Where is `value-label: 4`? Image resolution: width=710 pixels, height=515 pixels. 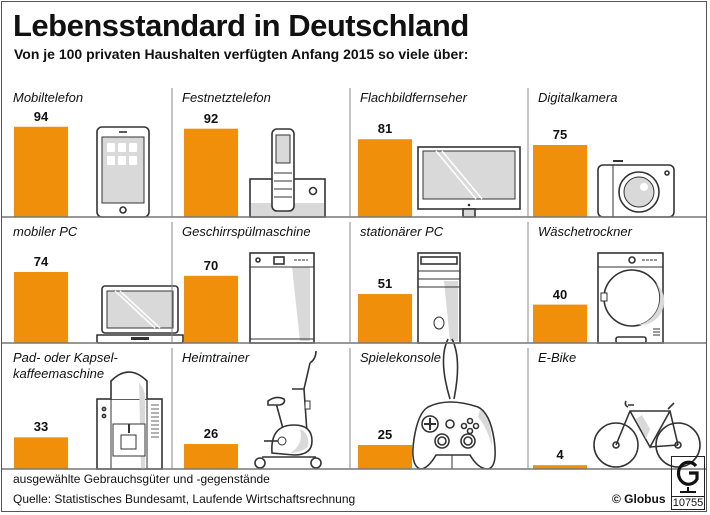 value-label: 4 is located at coordinates (560, 455).